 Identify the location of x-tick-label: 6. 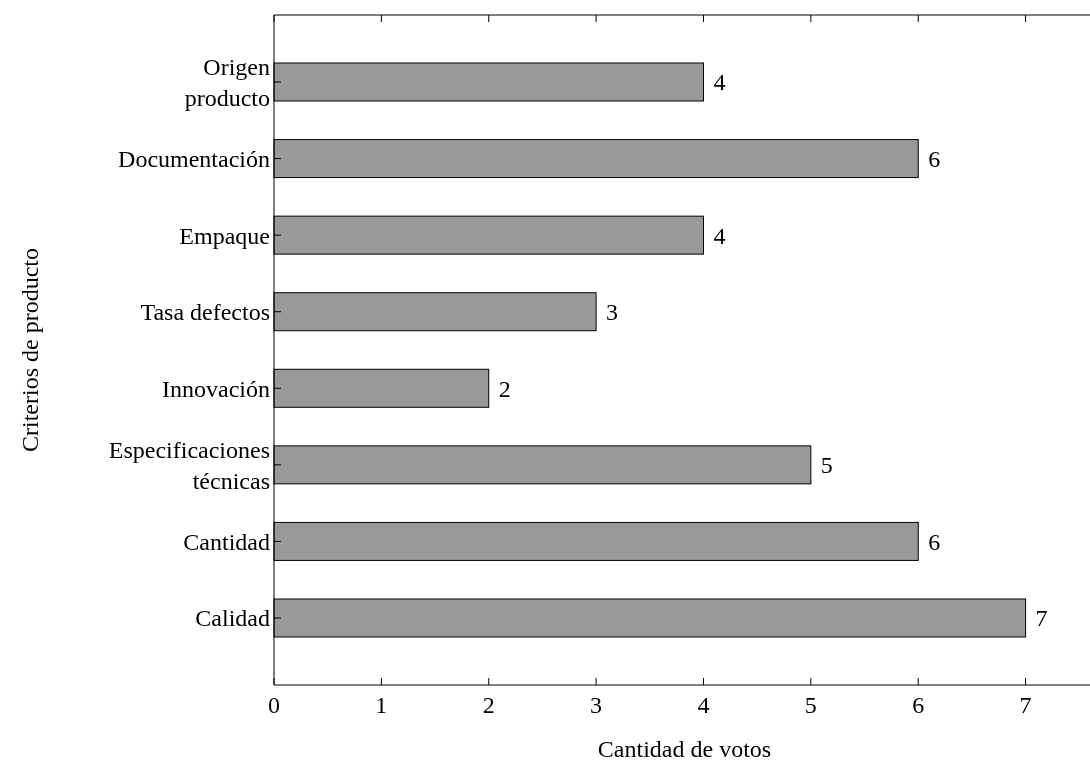
(918, 705).